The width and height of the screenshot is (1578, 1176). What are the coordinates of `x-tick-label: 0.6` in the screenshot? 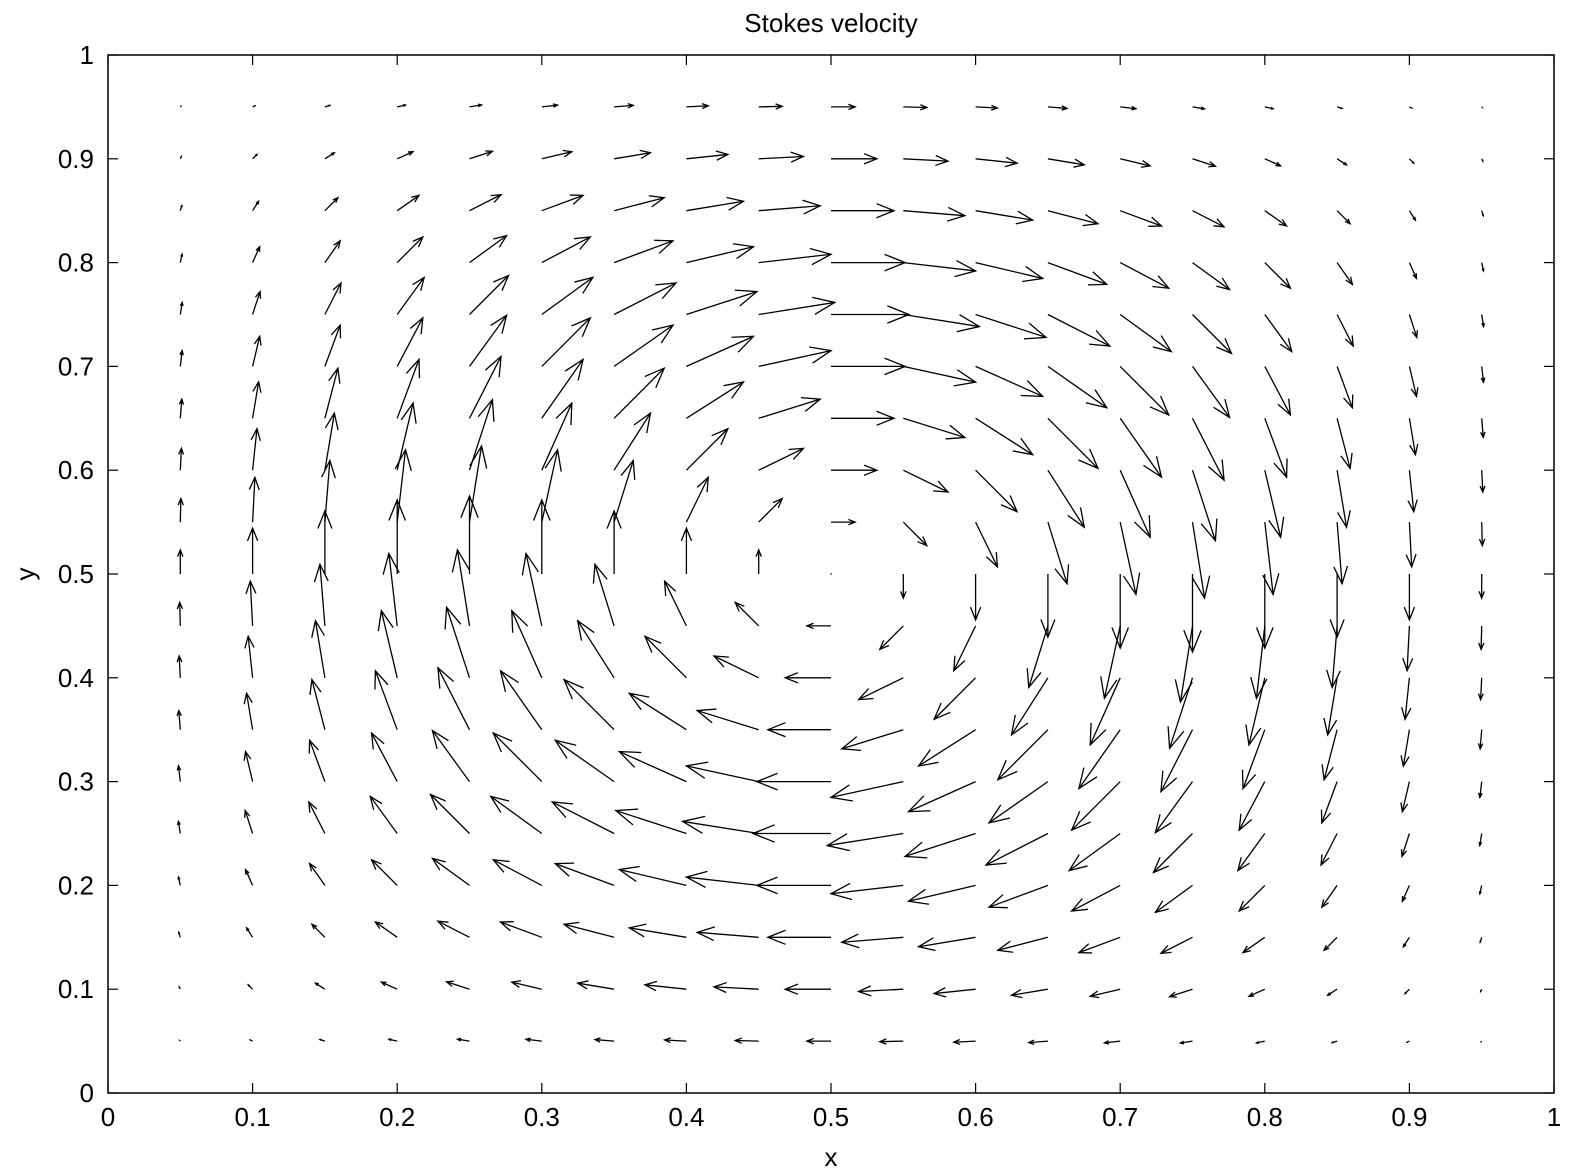 It's located at (976, 1117).